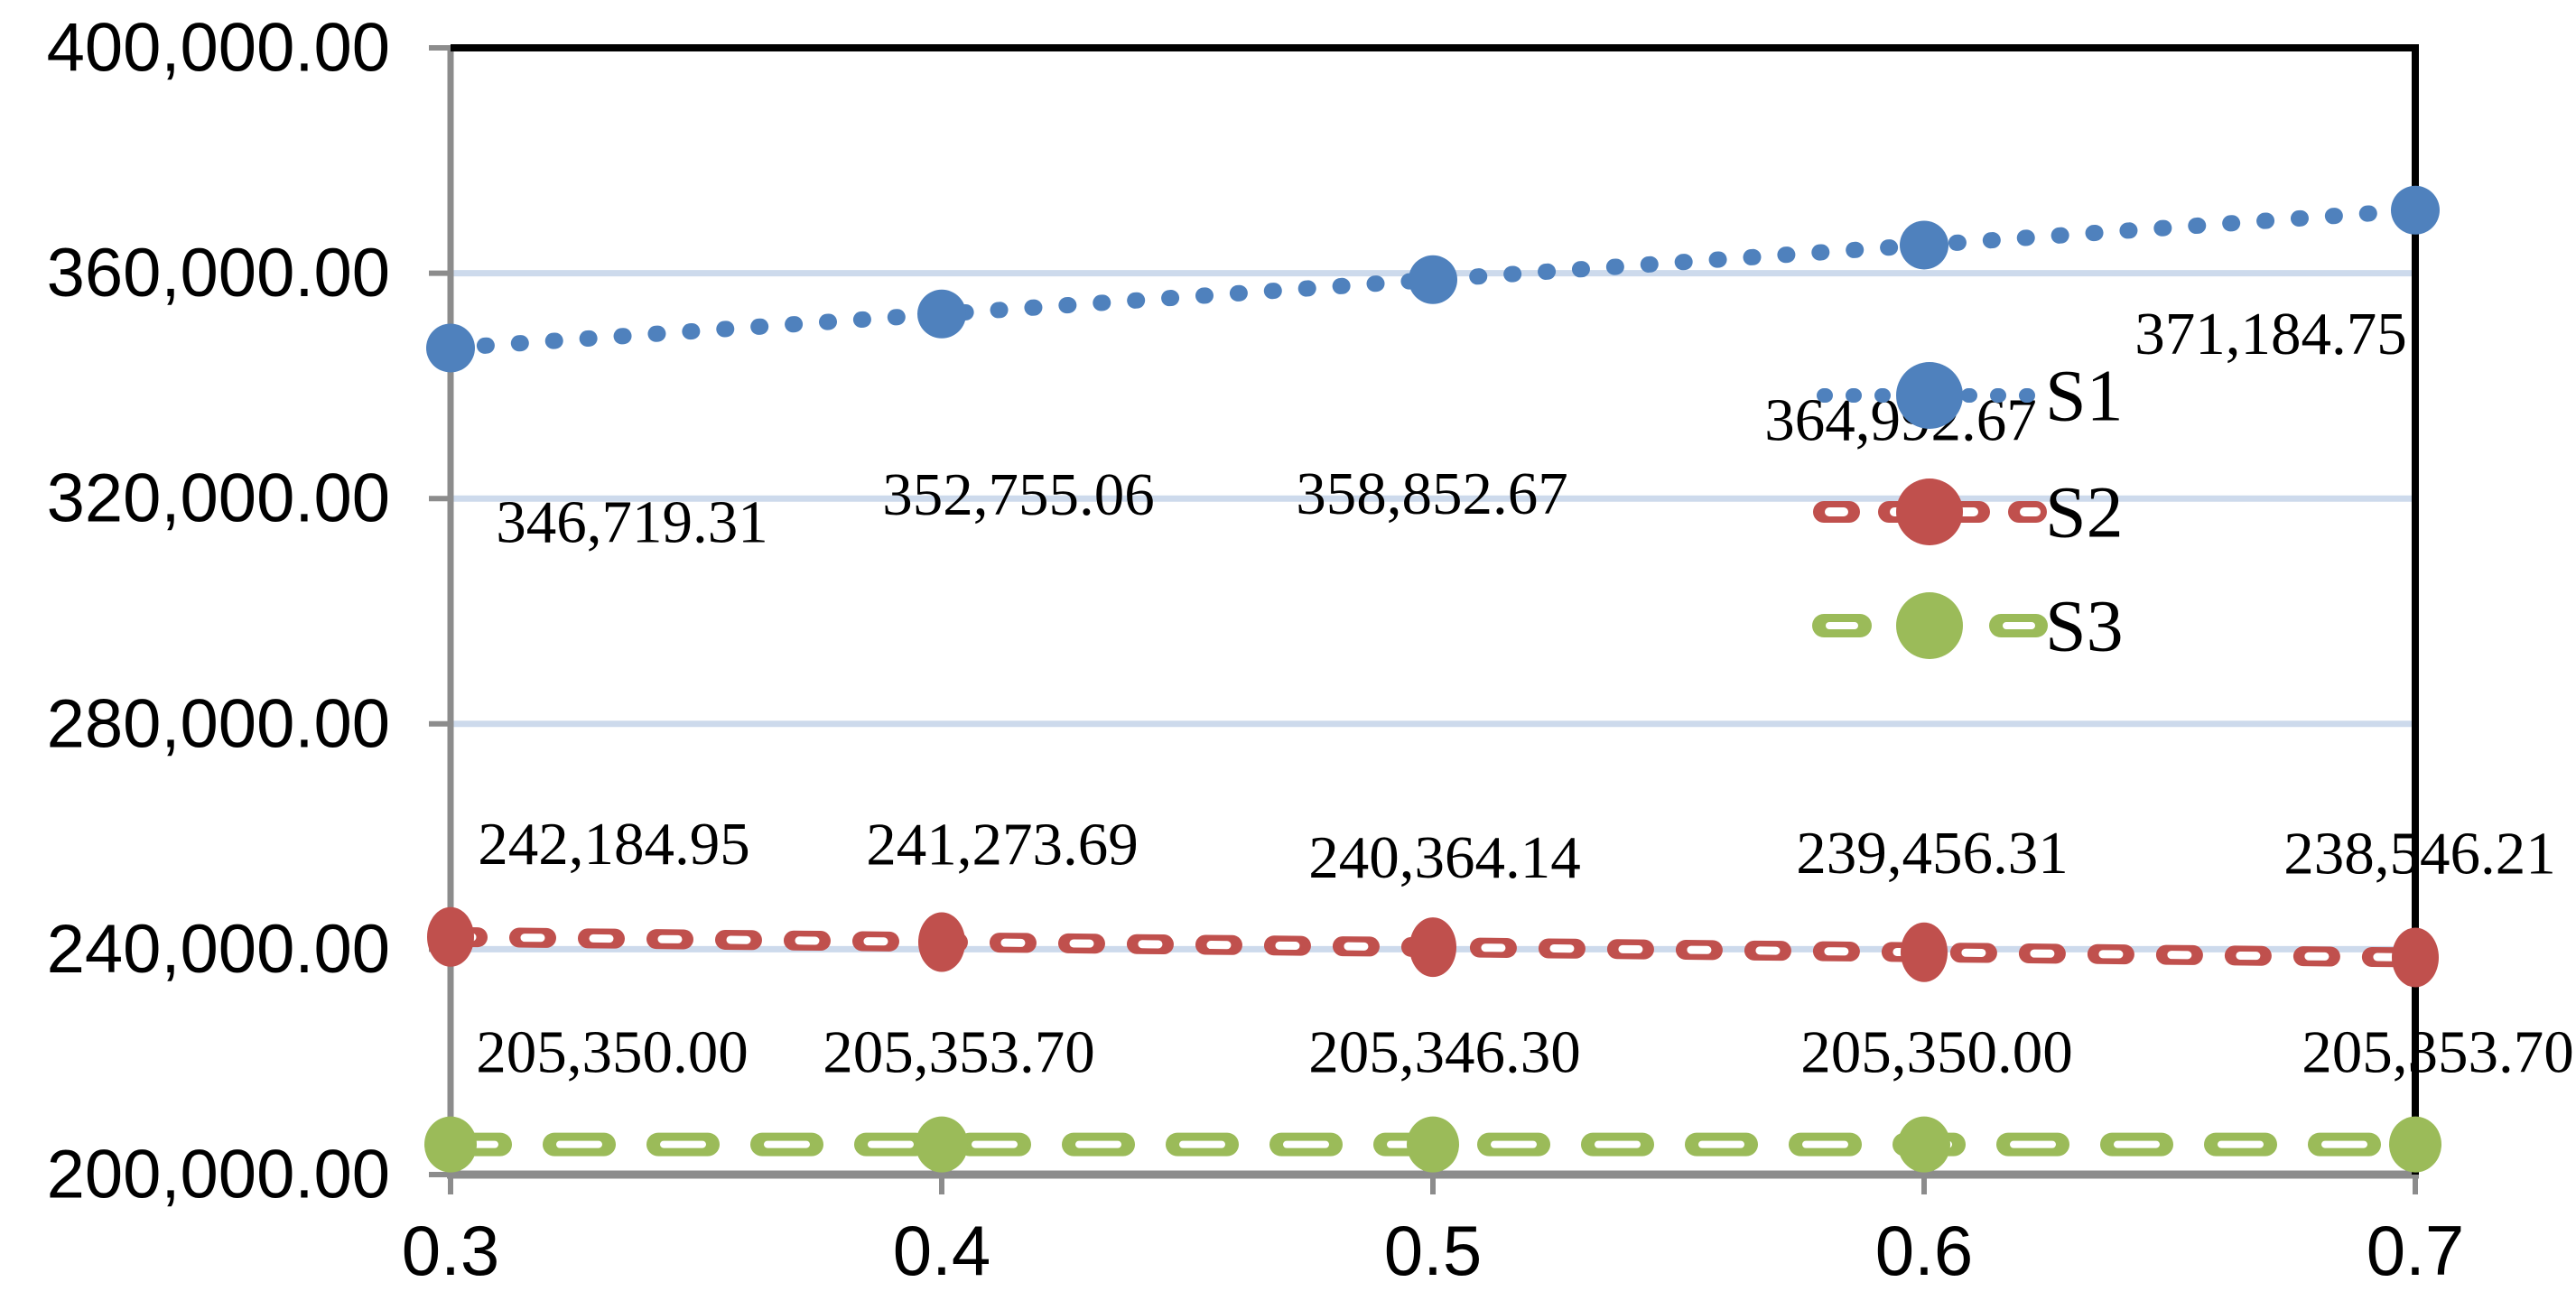 The width and height of the screenshot is (2576, 1310). What do you see at coordinates (218, 949) in the screenshot?
I see `y-axis-label: 240,000.00` at bounding box center [218, 949].